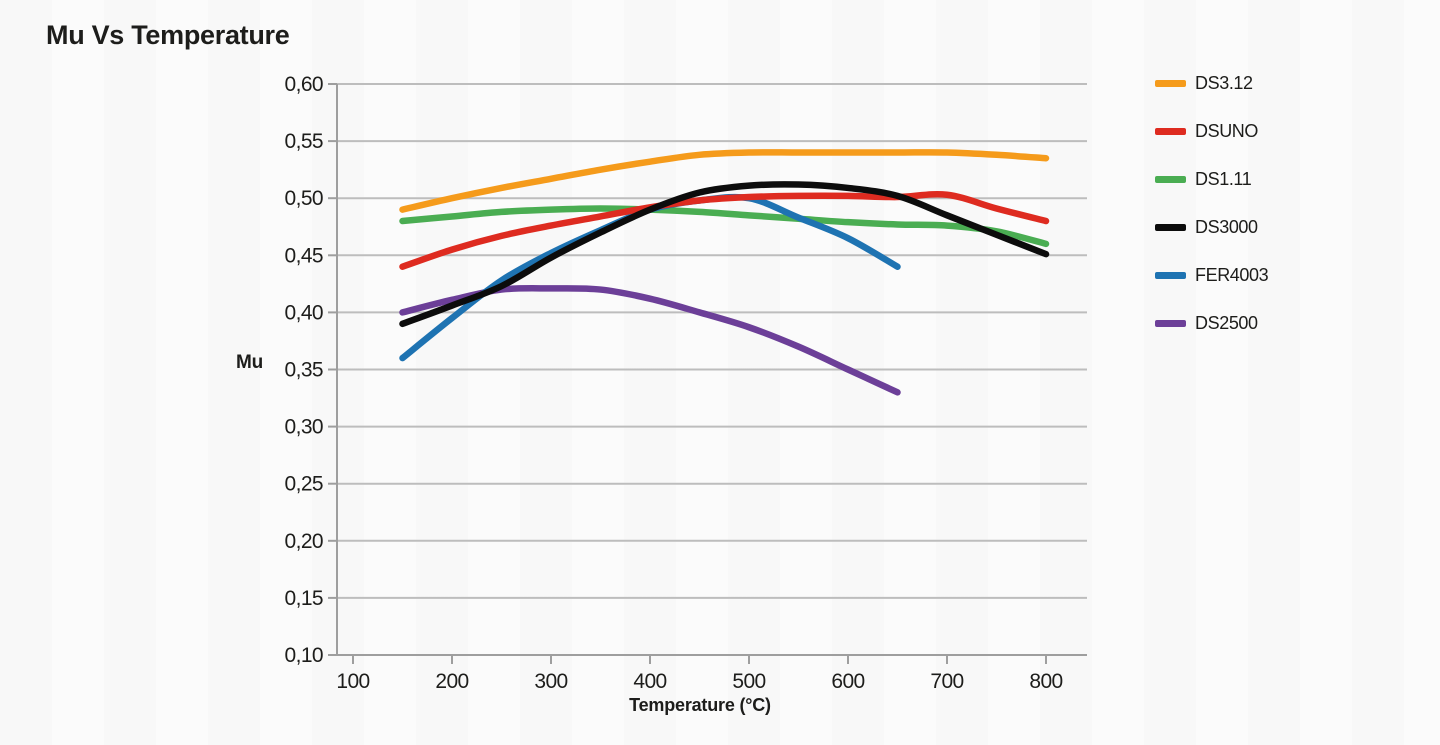 The height and width of the screenshot is (745, 1440). Describe the element at coordinates (304, 255) in the screenshot. I see `y-tick-label: 0,45` at that location.